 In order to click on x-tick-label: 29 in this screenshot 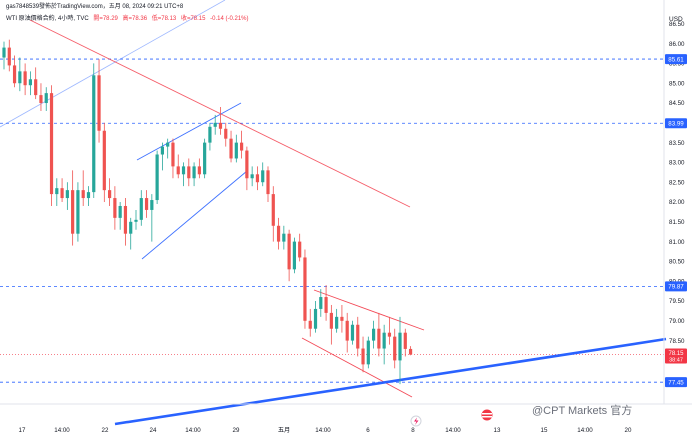, I will do `click(236, 430)`.